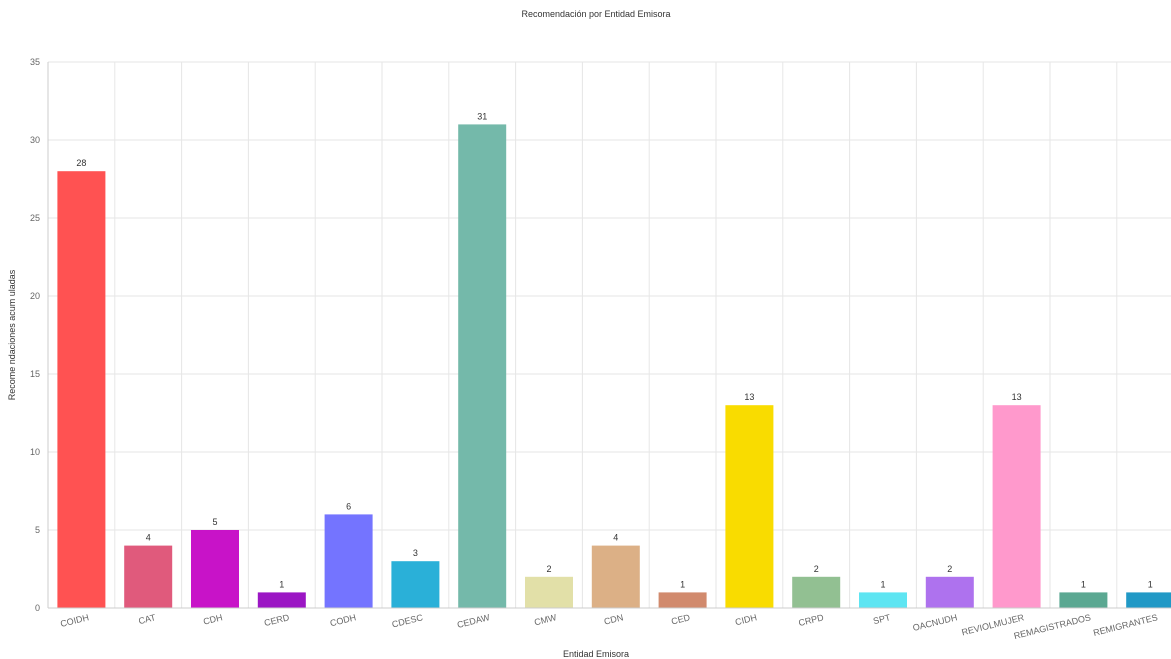 This screenshot has width=1171, height=659. I want to click on x-tick-label: SPT, so click(882, 619).